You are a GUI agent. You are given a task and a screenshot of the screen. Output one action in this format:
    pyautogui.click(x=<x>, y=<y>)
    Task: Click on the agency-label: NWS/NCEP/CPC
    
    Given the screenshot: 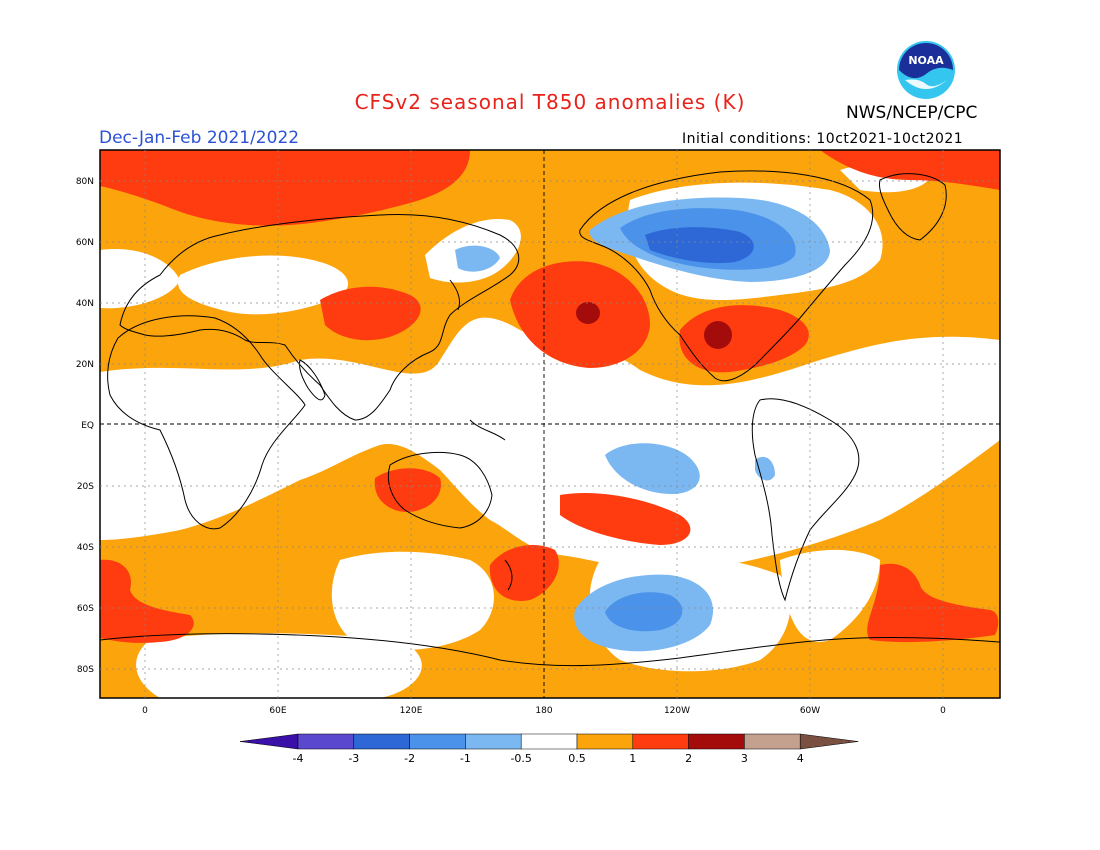 What is the action you would take?
    pyautogui.click(x=912, y=113)
    